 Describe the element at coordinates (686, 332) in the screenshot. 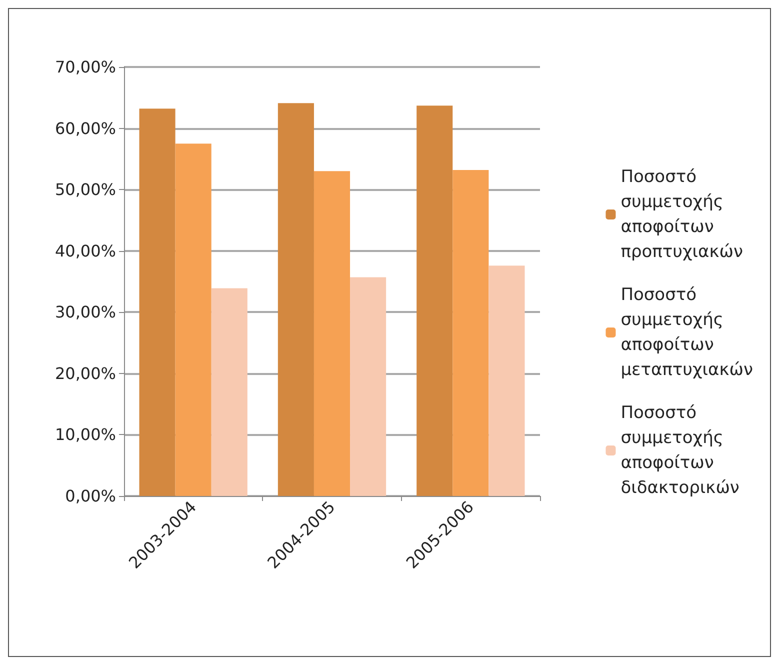

I see `legend-label: Ποσοστό συμμετοχής αποφοίτων μεταπτυχιακών` at that location.